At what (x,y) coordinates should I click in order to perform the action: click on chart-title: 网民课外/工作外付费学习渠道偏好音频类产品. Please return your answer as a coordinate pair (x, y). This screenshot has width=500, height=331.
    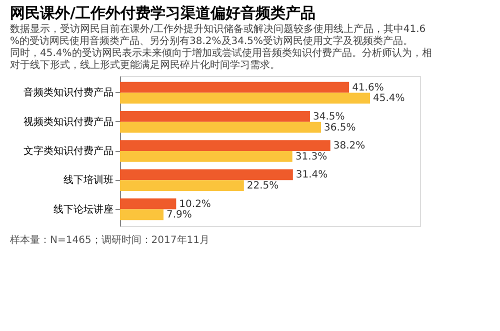
    Looking at the image, I should click on (163, 13).